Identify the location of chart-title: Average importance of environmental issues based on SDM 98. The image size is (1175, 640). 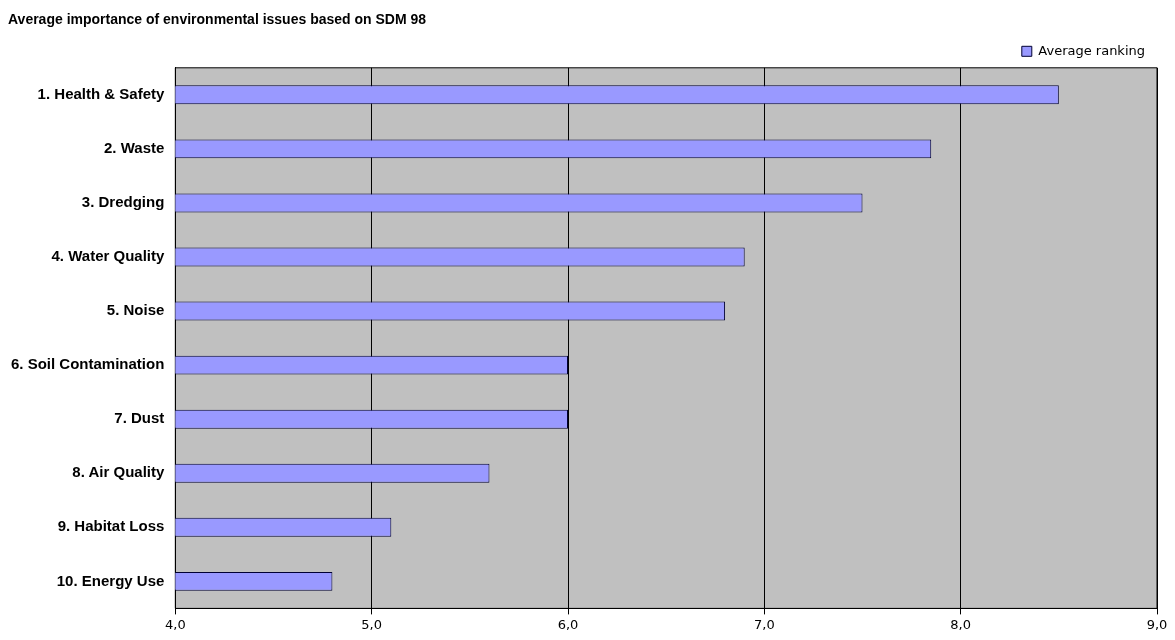
(217, 19).